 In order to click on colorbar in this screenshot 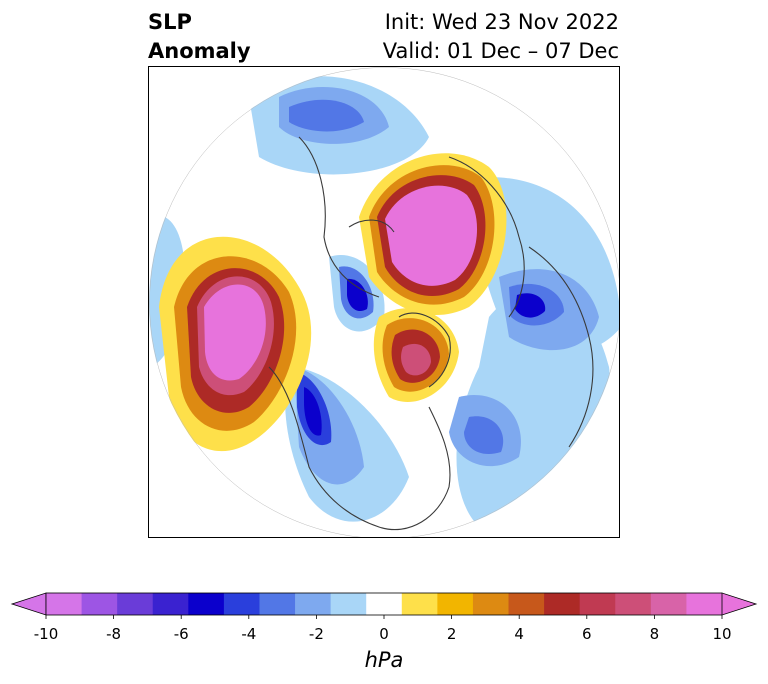, I will do `click(384, 605)`.